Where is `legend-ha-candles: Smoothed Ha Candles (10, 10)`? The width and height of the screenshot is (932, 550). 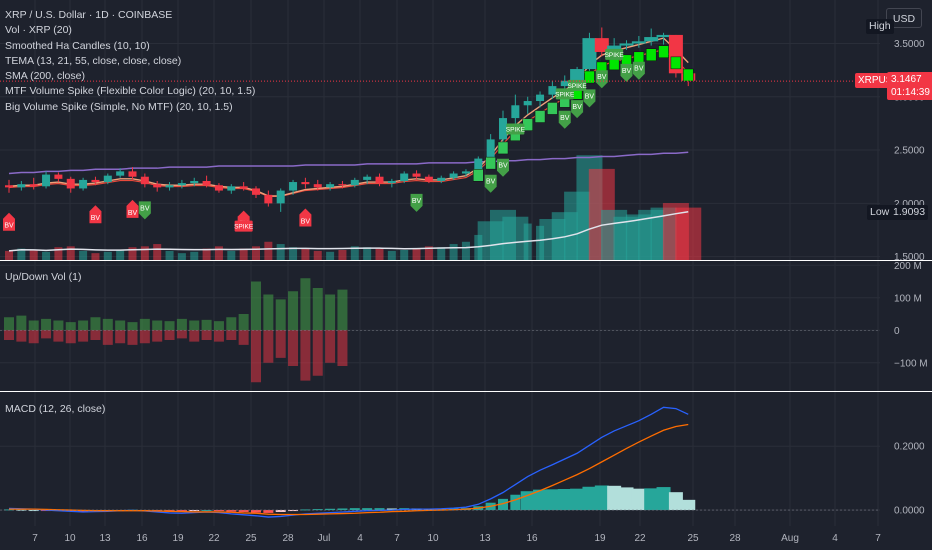
legend-ha-candles: Smoothed Ha Candles (10, 10) is located at coordinates (77, 45).